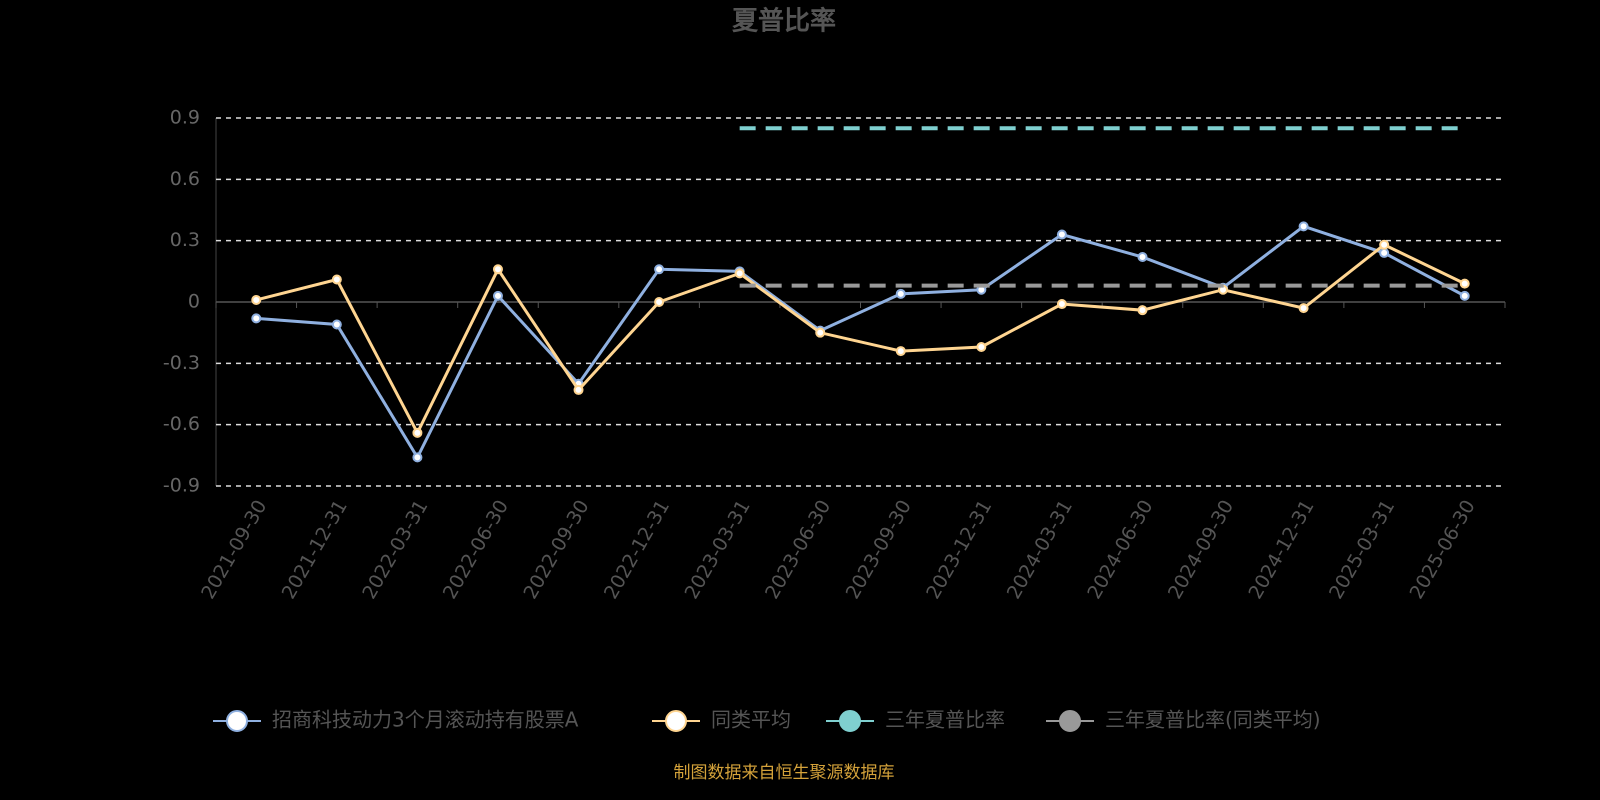 The image size is (1600, 800). I want to click on y-tick-label: -0.9, so click(181, 486).